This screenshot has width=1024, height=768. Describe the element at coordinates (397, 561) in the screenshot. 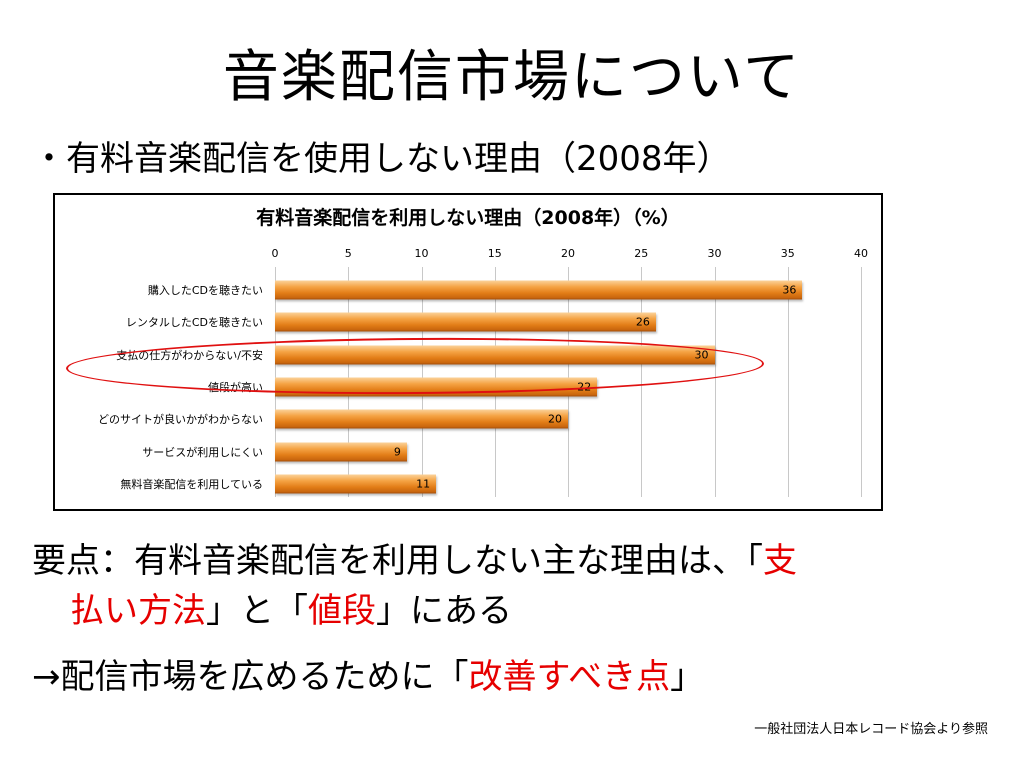

I see `summary-prefix: 要点：有料音楽配信を利用しない主な理由は、「` at that location.